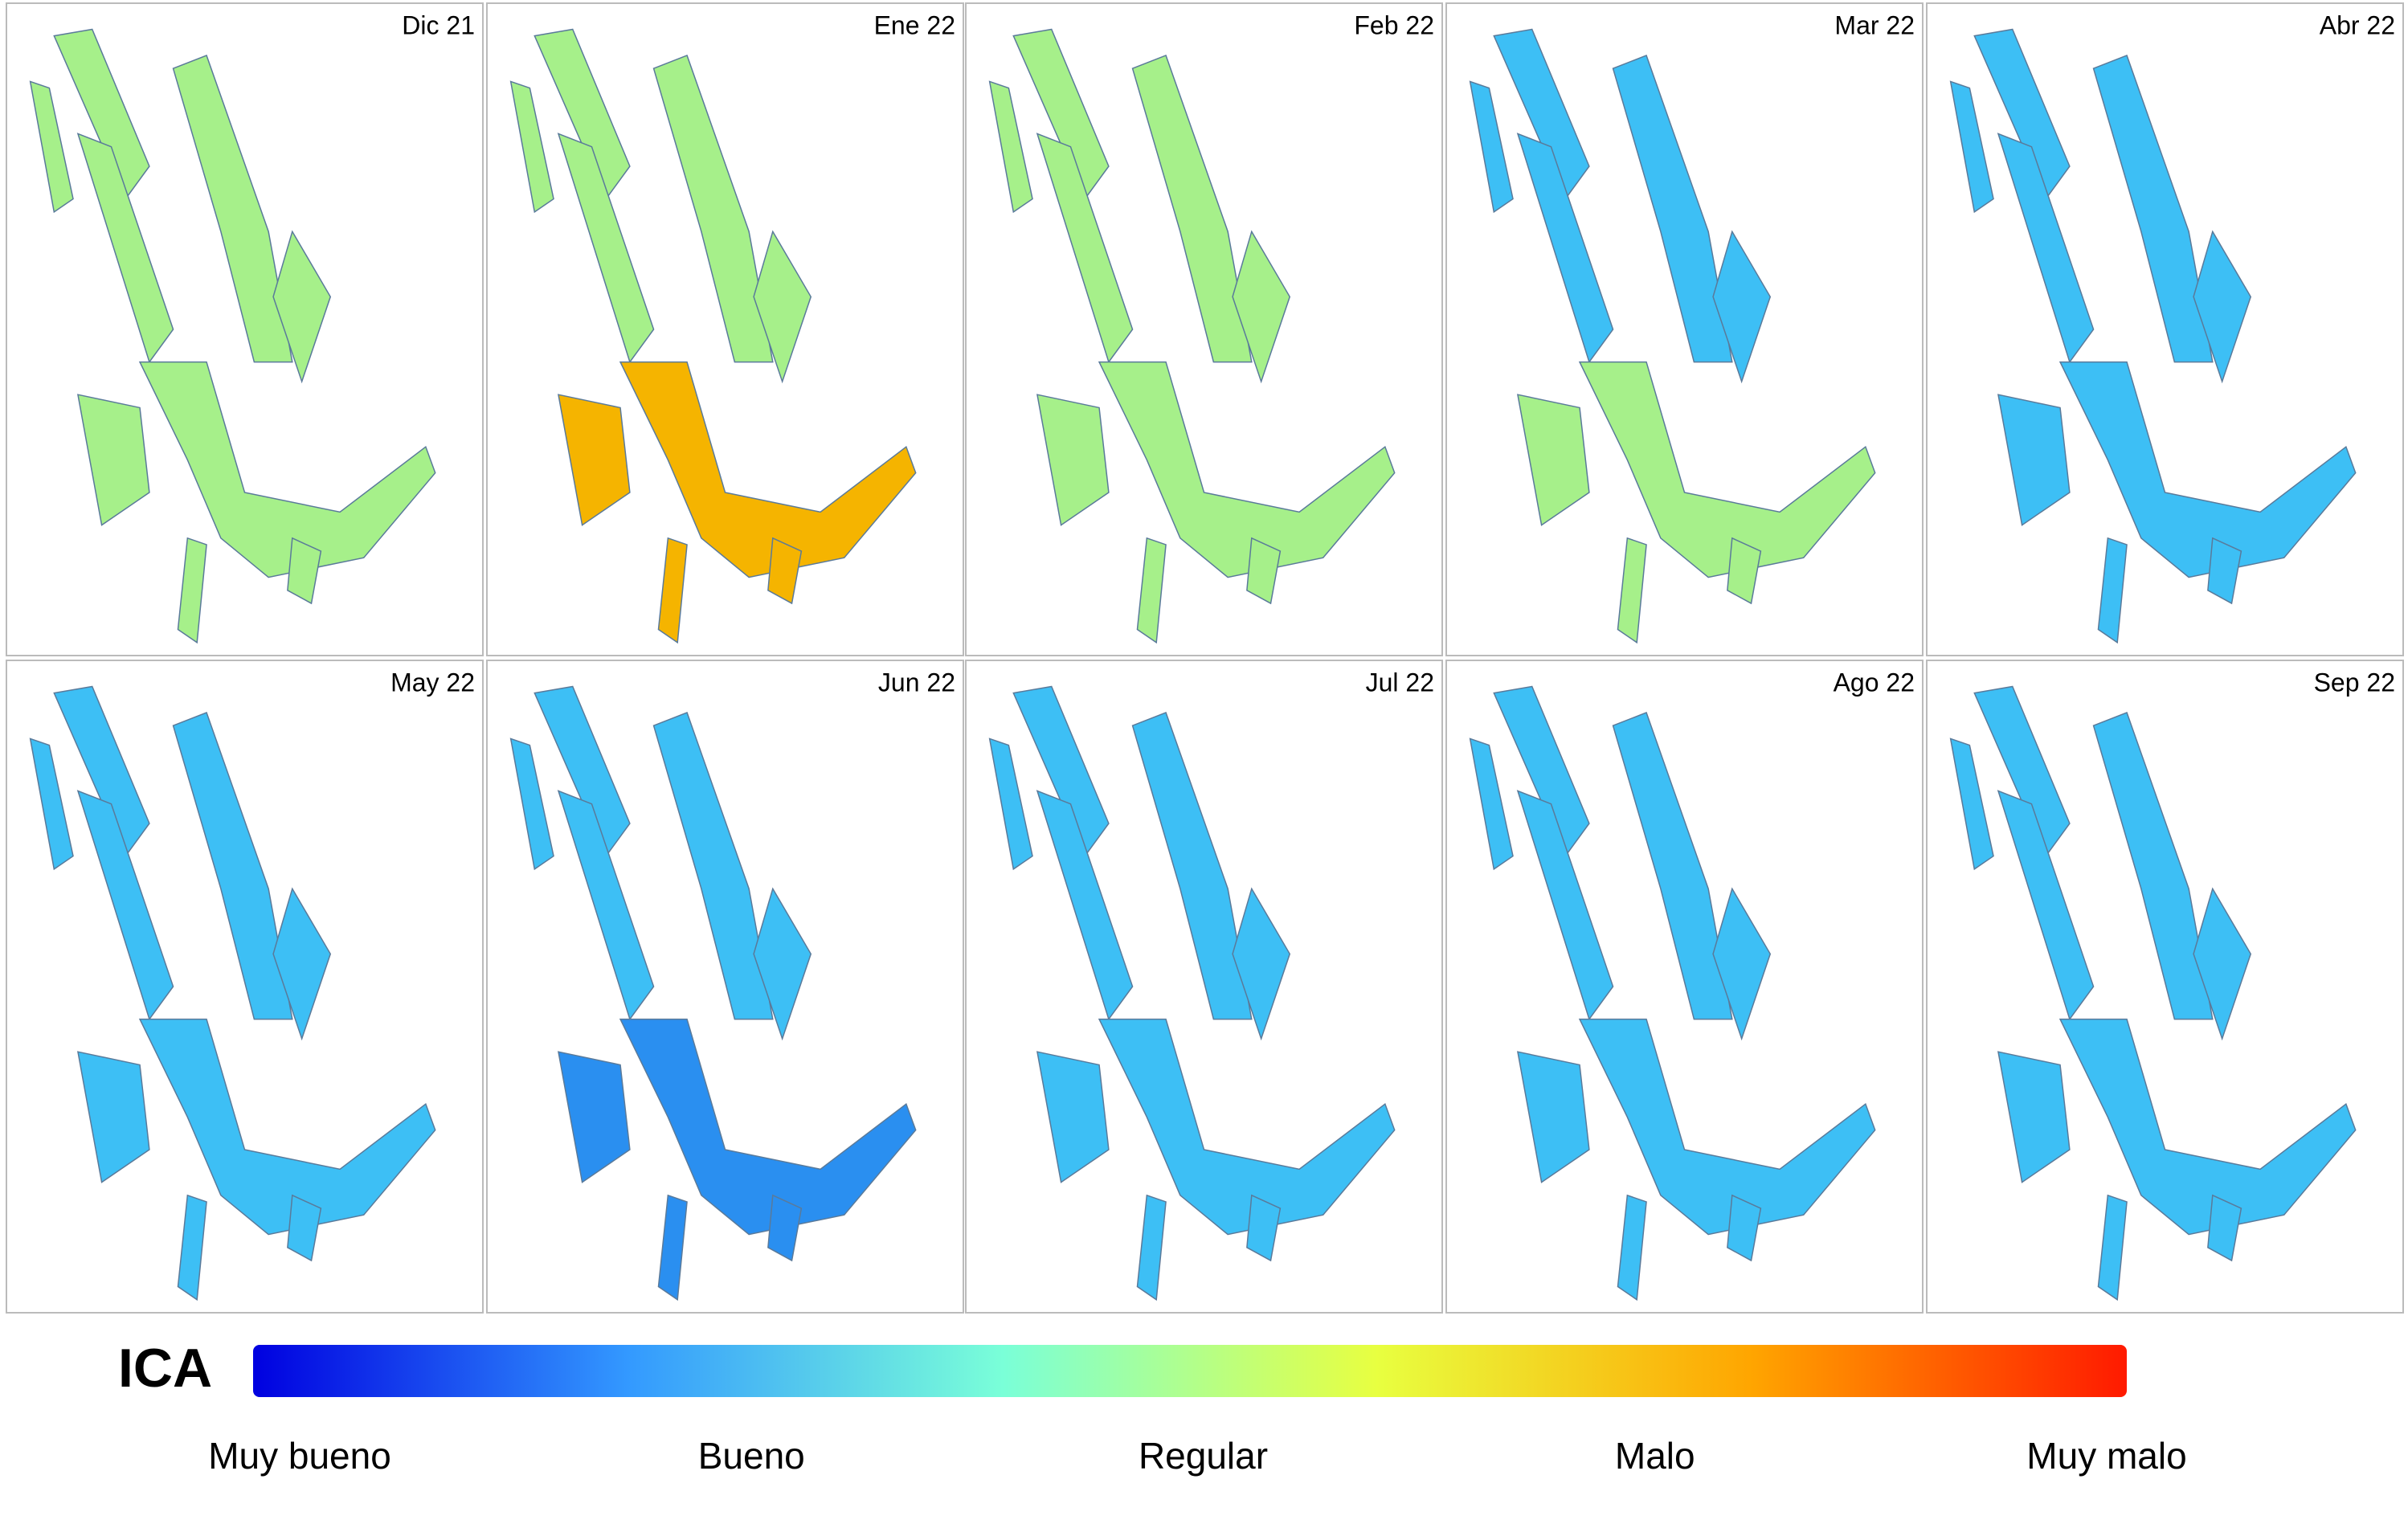 The height and width of the screenshot is (1520, 2408). I want to click on colorbar, so click(1190, 1371).